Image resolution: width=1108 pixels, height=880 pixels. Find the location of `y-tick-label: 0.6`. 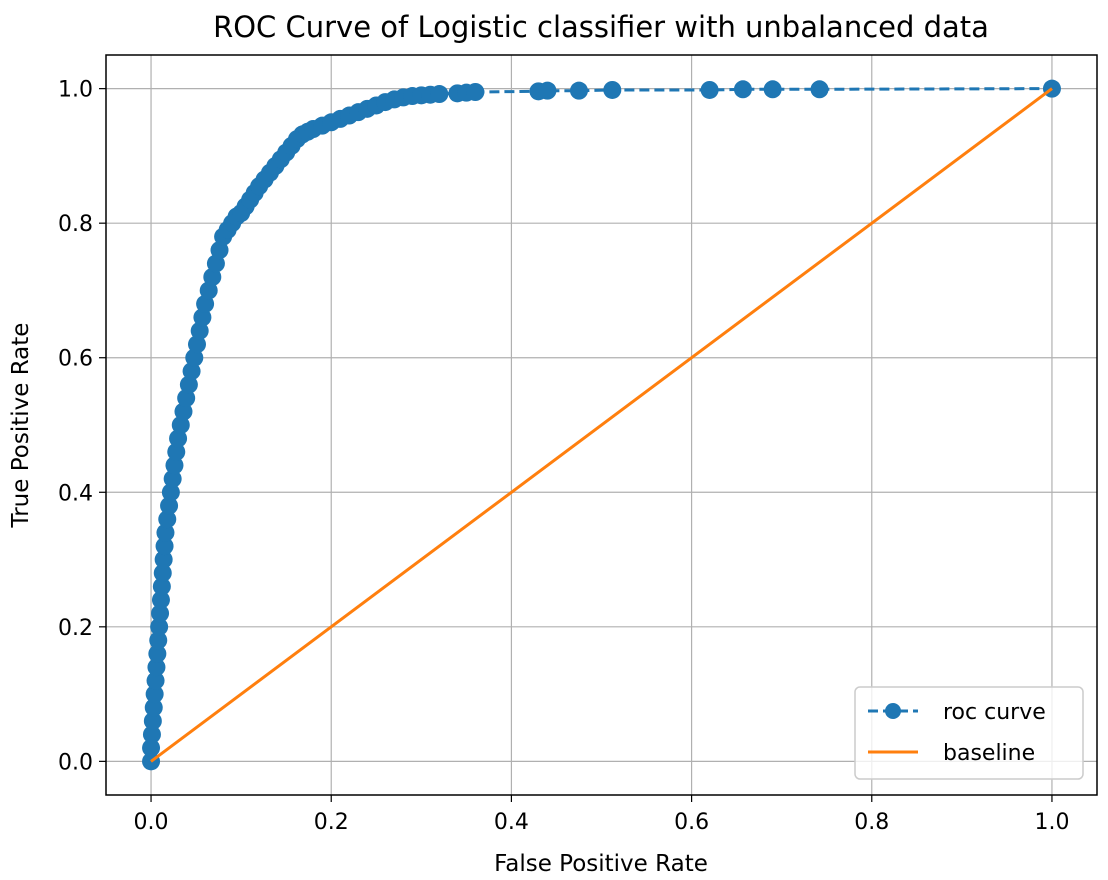

y-tick-label: 0.6 is located at coordinates (75, 359).